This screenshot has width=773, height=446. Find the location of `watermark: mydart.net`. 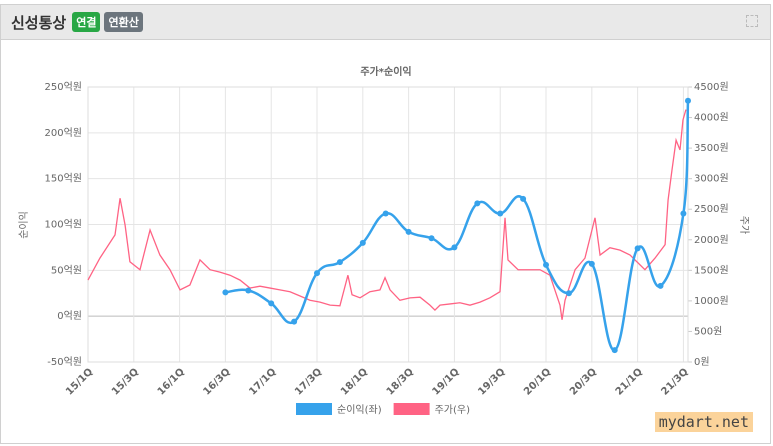

watermark: mydart.net is located at coordinates (703, 422).